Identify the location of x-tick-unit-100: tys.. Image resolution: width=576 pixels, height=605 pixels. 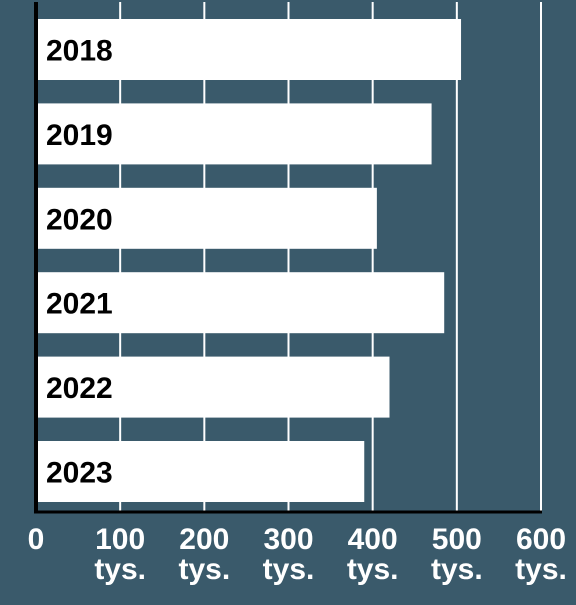
(120, 569).